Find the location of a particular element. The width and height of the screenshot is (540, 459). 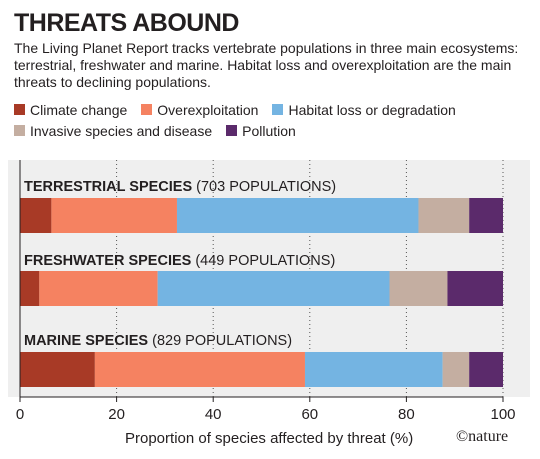

chart-title: THREATS ABOUND is located at coordinates (126, 23).